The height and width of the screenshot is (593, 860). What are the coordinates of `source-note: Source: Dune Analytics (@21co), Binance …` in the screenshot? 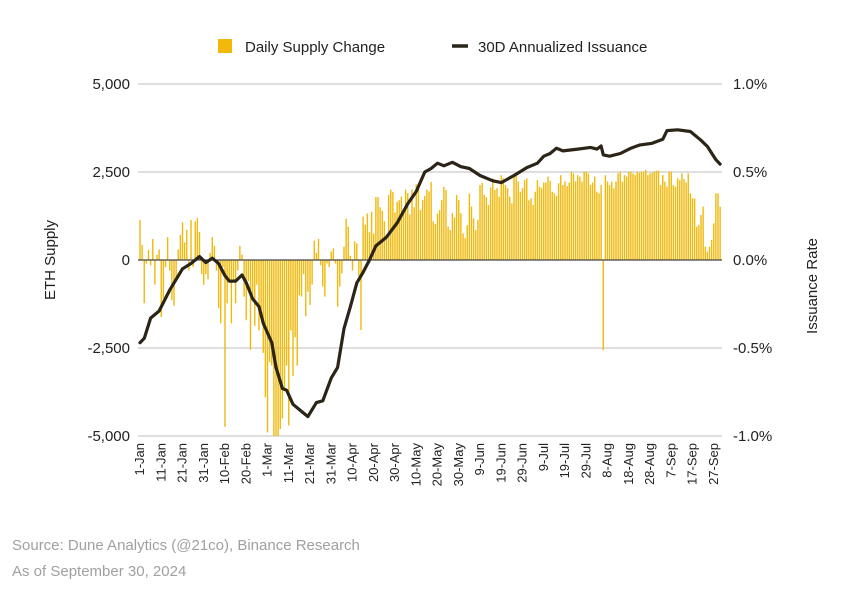 It's located at (186, 545).